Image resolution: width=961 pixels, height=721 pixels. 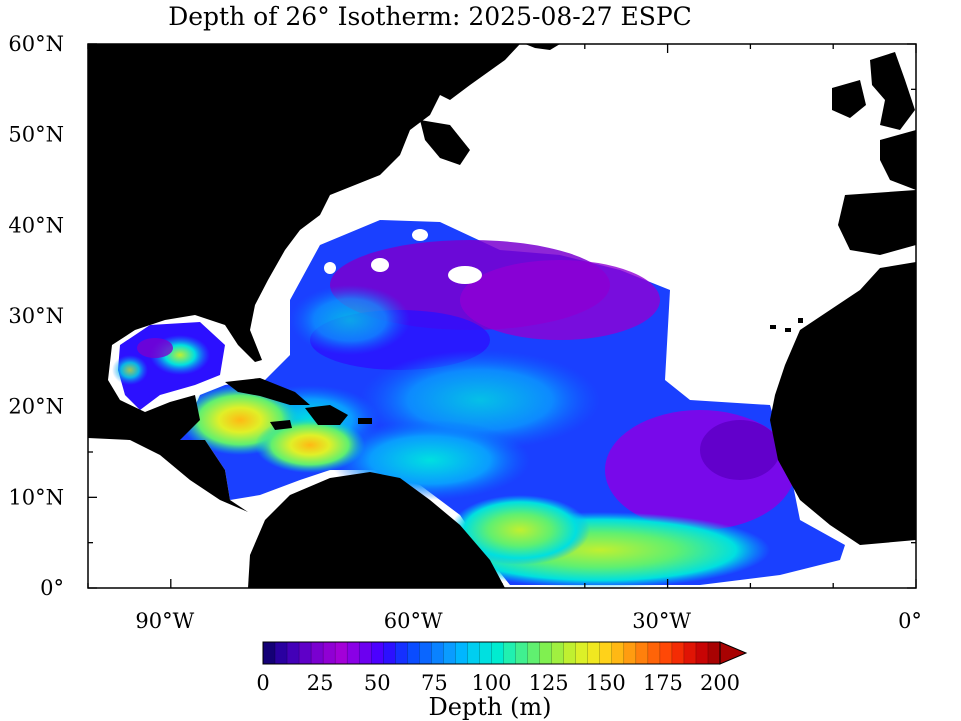 What do you see at coordinates (733, 653) in the screenshot?
I see `colorbar-extend-arrow` at bounding box center [733, 653].